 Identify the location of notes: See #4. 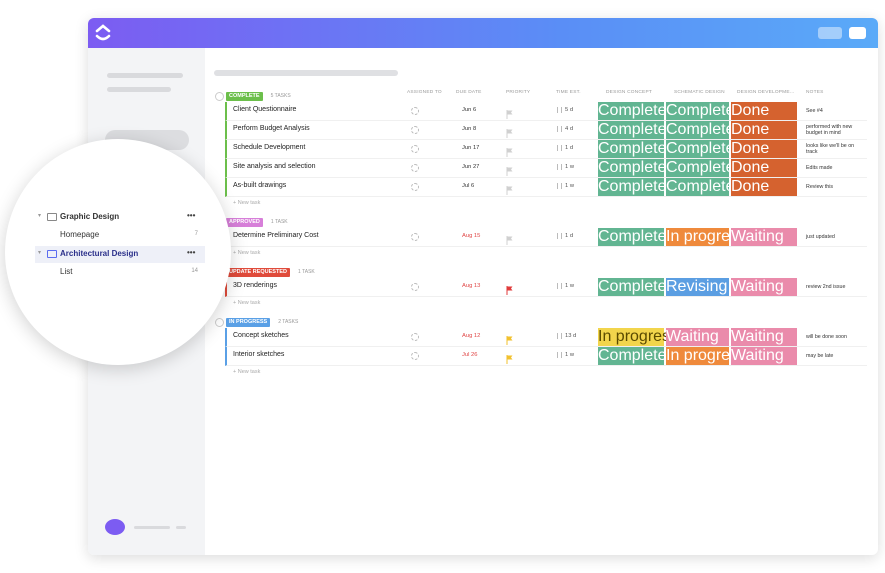
(814, 111).